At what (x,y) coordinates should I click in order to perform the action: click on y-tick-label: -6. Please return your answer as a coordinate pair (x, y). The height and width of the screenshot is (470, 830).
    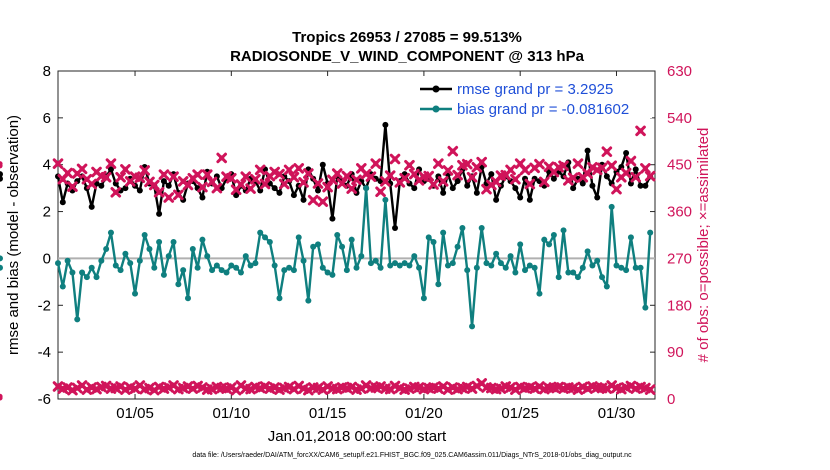
    Looking at the image, I should click on (44, 399).